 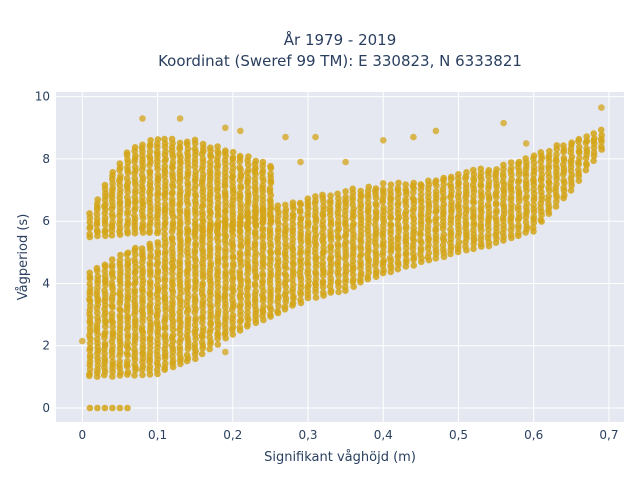 What do you see at coordinates (83, 435) in the screenshot?
I see `x-tick-label: 0` at bounding box center [83, 435].